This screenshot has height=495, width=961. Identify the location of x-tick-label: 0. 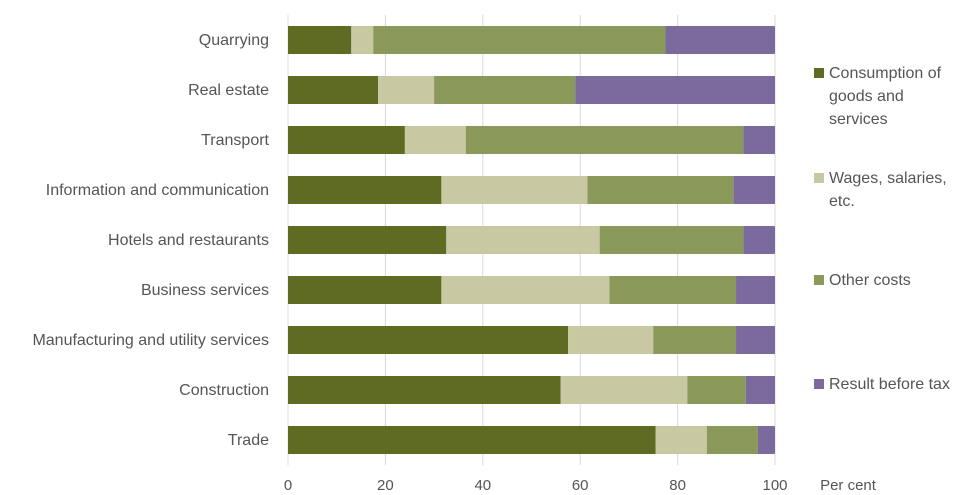
(288, 485).